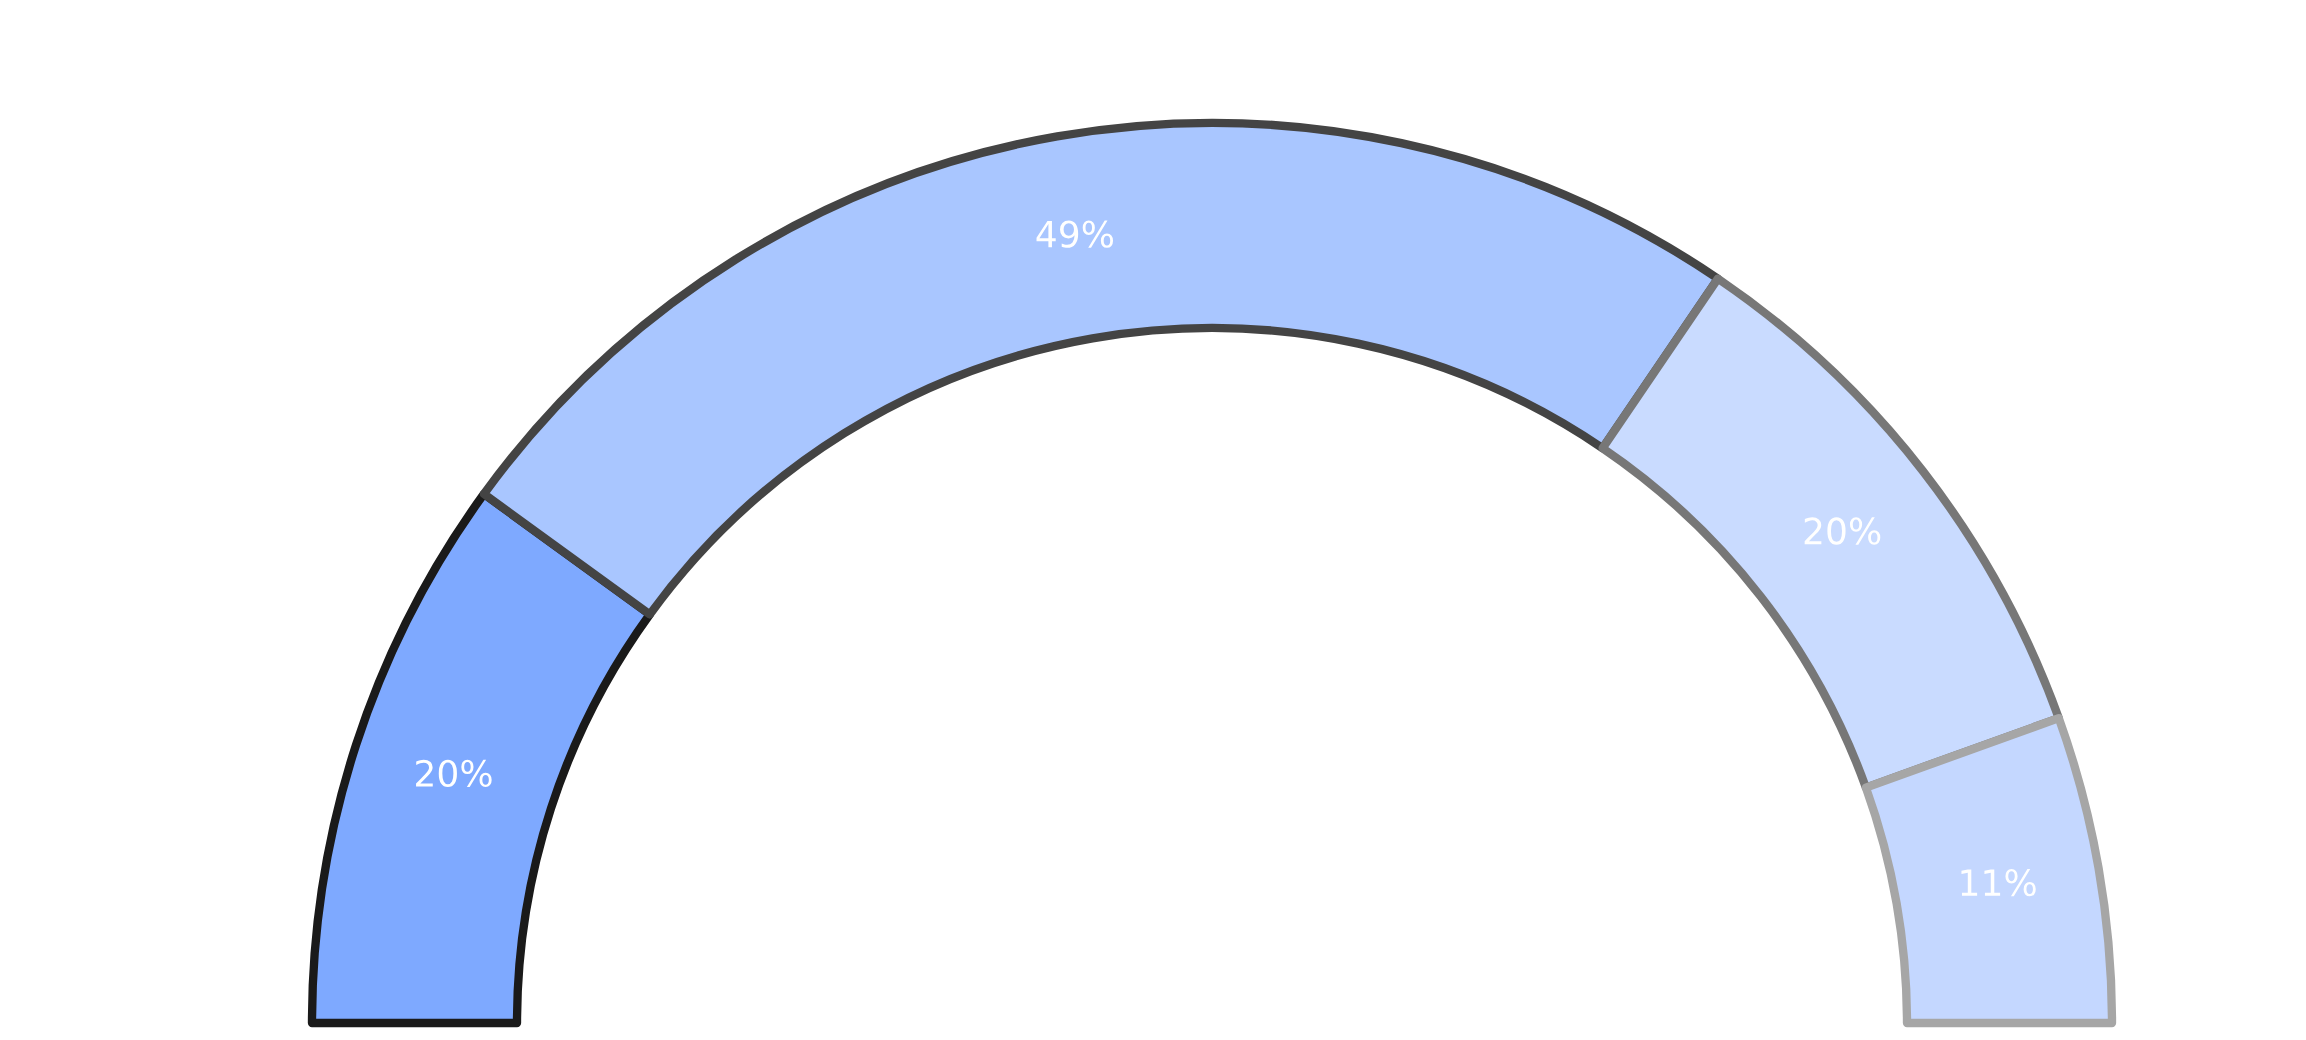 This screenshot has height=1040, width=2306. Describe the element at coordinates (454, 773) in the screenshot. I see `data-label: 20%` at that location.